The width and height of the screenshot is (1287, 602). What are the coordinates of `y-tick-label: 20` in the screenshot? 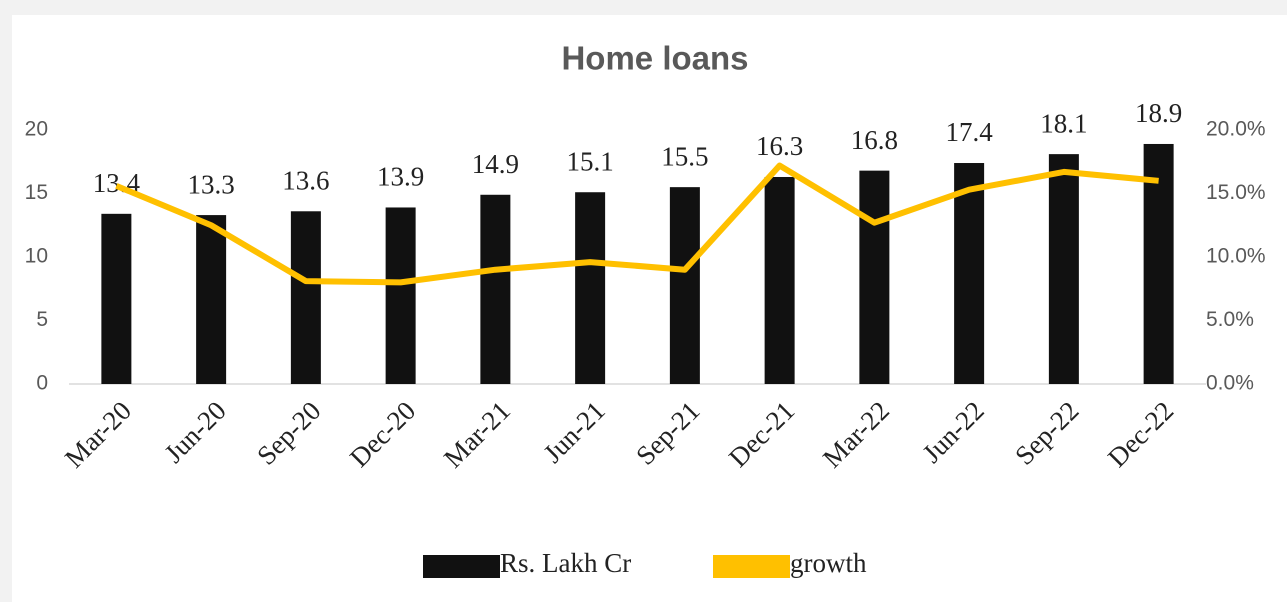 It's located at (36, 129).